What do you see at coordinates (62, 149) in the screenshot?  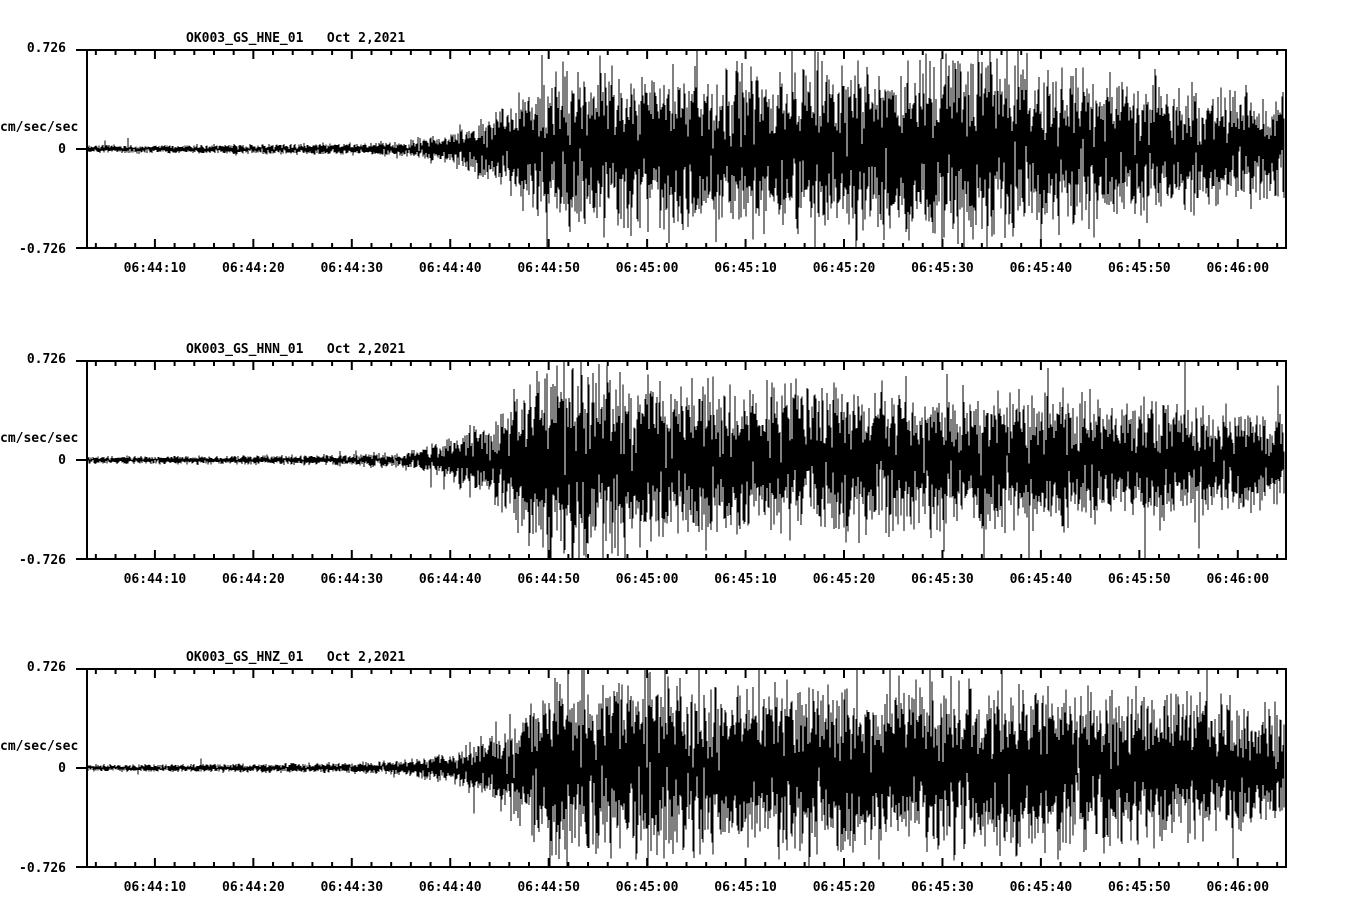 I see `y-tick-zero-hne: 0` at bounding box center [62, 149].